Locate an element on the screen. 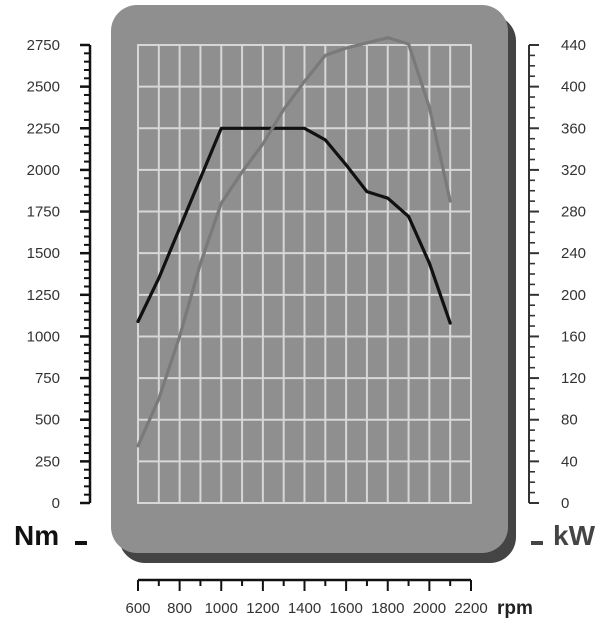 The image size is (603, 625). x-axis-tick-label: 2200 is located at coordinates (470, 608).